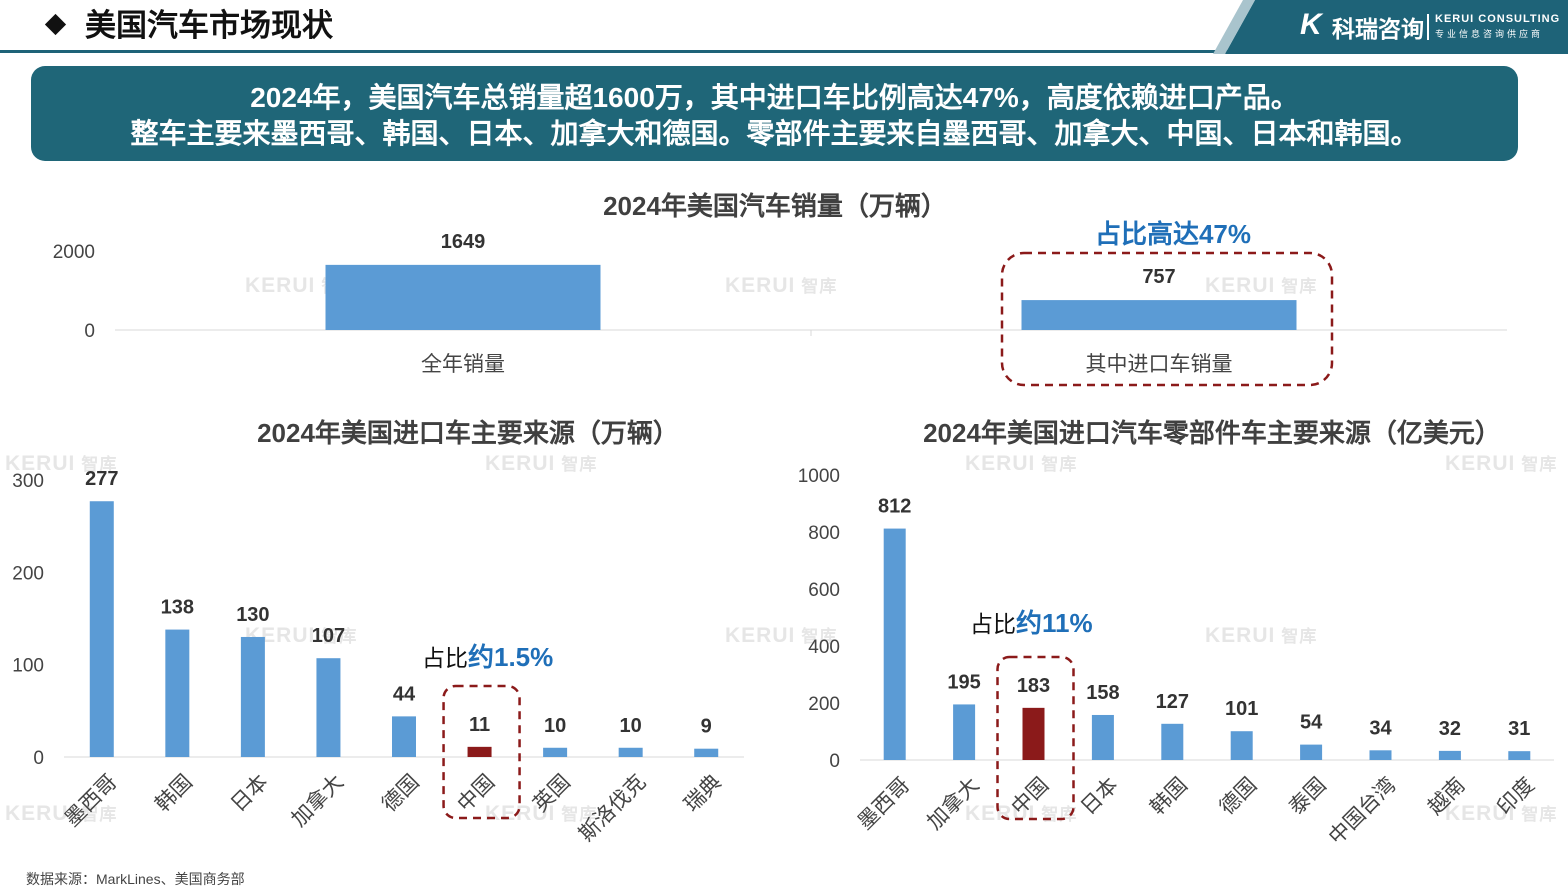 This screenshot has height=889, width=1568. I want to click on brand-separator, so click(1428, 27).